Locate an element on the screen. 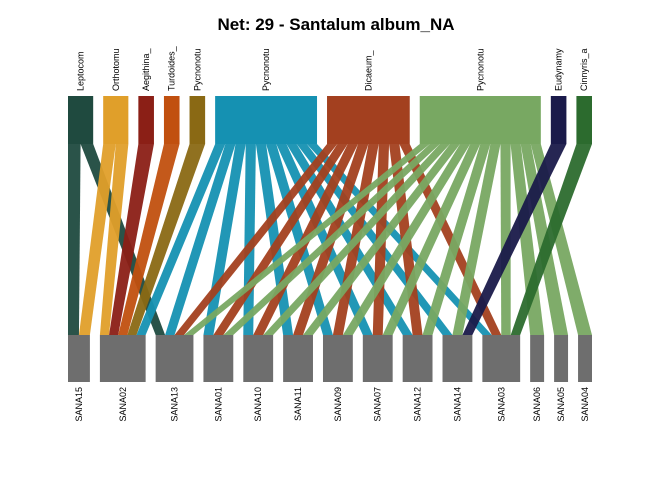  lower-label-SANA04: SANA04 is located at coordinates (585, 404).